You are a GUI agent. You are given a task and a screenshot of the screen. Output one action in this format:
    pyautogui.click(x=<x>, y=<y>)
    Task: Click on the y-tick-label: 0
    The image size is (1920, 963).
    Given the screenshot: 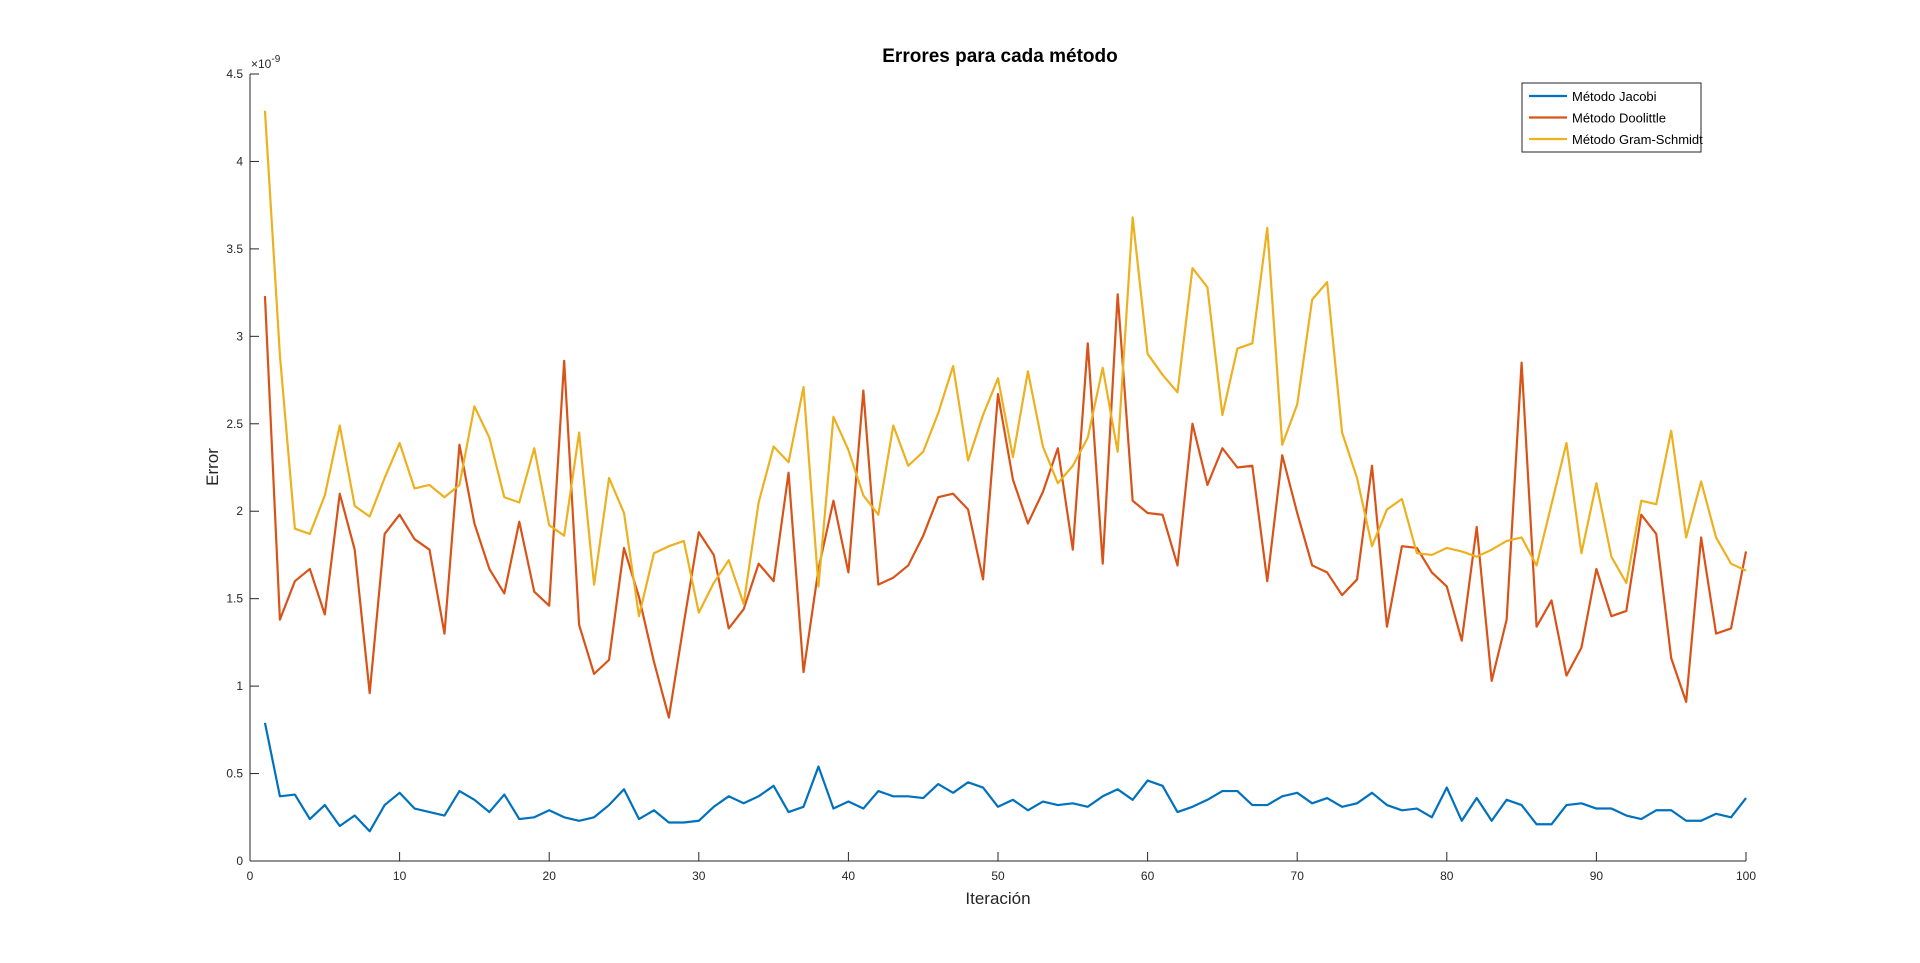 What is the action you would take?
    pyautogui.click(x=239, y=861)
    